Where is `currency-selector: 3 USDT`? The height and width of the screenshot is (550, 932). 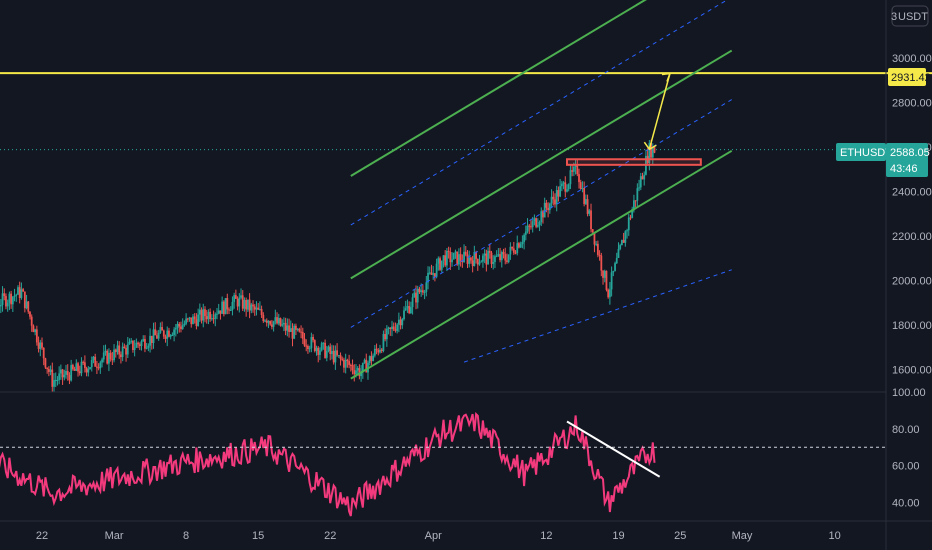
currency-selector: 3 USDT is located at coordinates (910, 16).